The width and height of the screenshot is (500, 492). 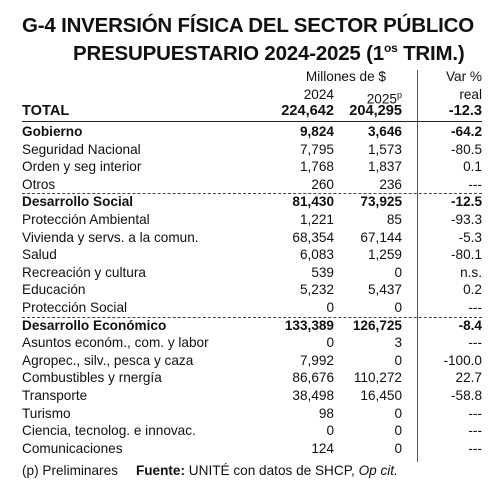 I want to click on title-line-1: G-4 INVERSIÓN FÍSICA DEL SECTOR PÚBLICO, so click(x=248, y=25).